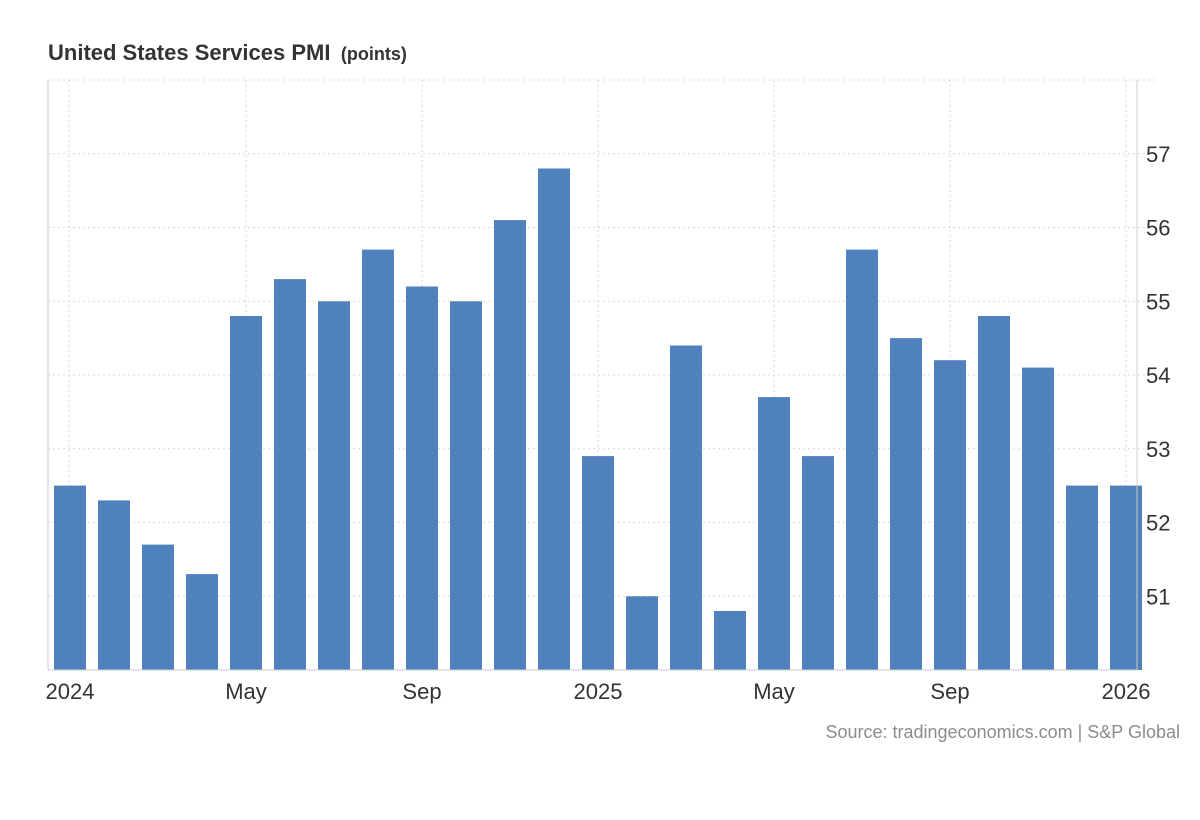 The image size is (1200, 820). What do you see at coordinates (1158, 523) in the screenshot?
I see `y-tick-label: 52` at bounding box center [1158, 523].